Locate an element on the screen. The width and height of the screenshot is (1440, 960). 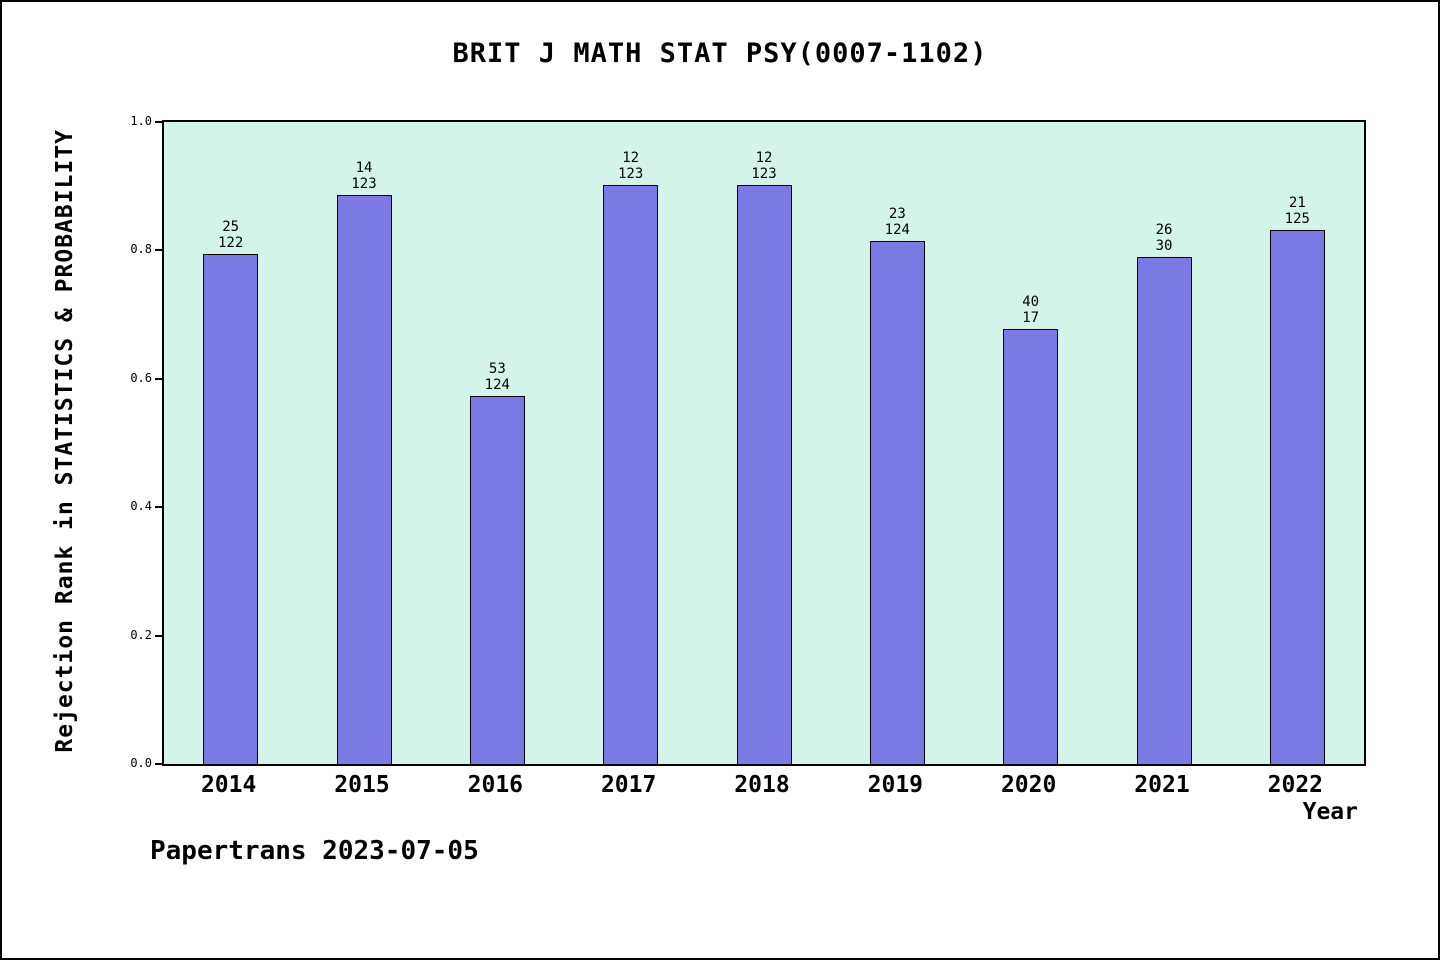
bar-total: 122 is located at coordinates (231, 243).